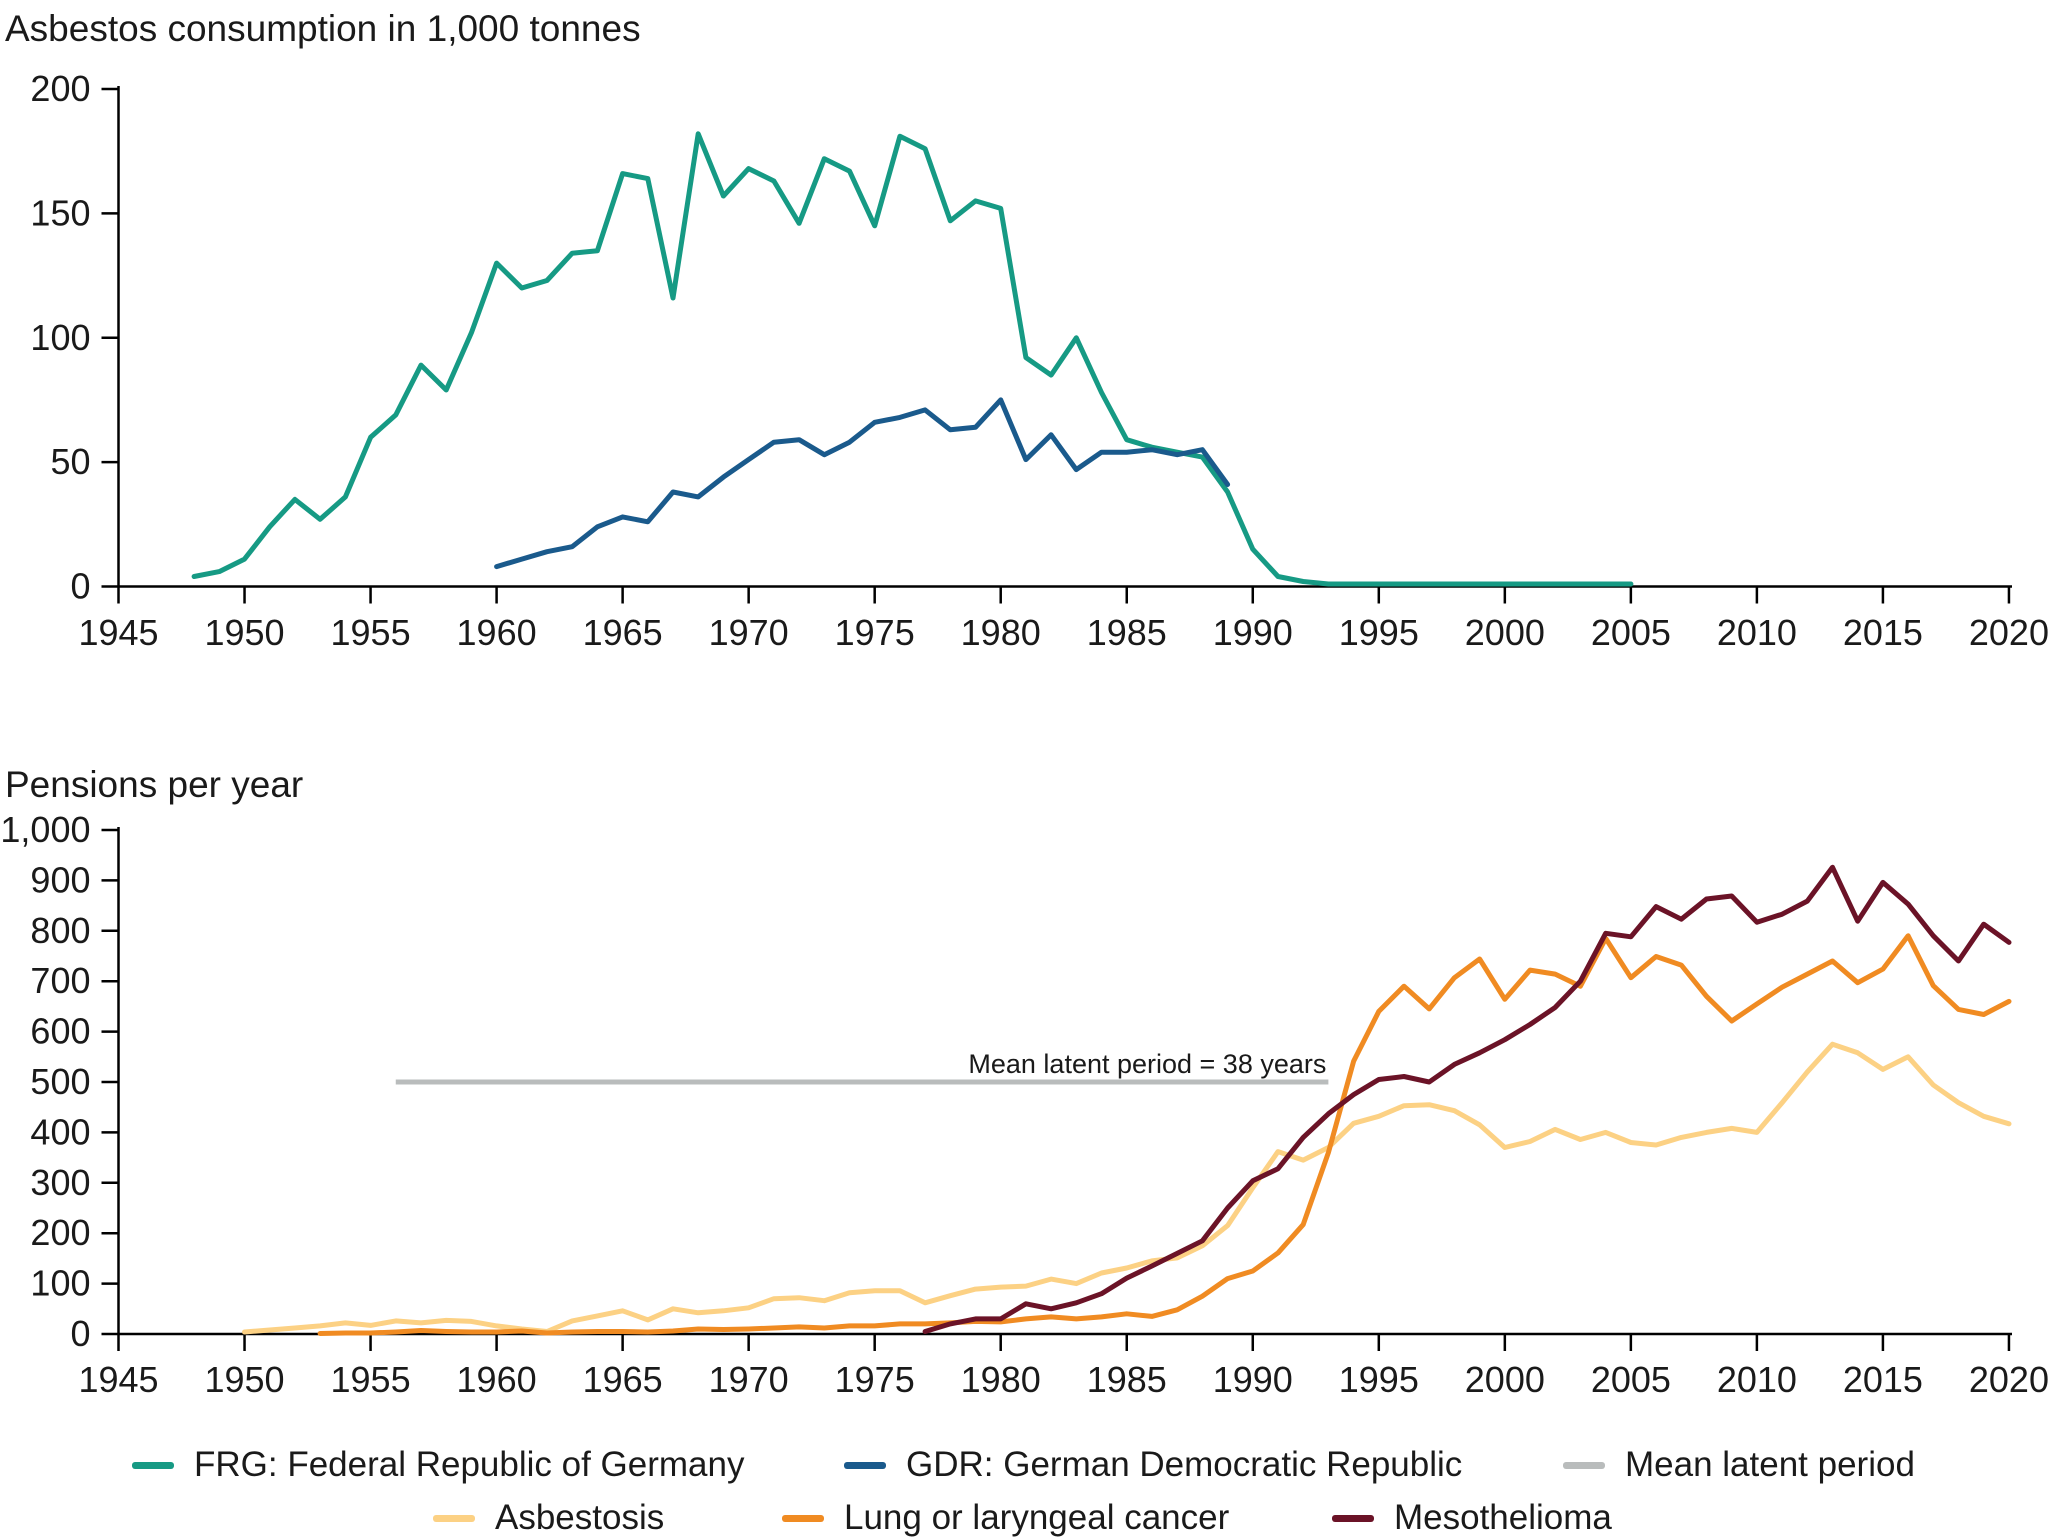  Describe the element at coordinates (1584, 1465) in the screenshot. I see `legend-swatch-mean-latent-period` at that location.